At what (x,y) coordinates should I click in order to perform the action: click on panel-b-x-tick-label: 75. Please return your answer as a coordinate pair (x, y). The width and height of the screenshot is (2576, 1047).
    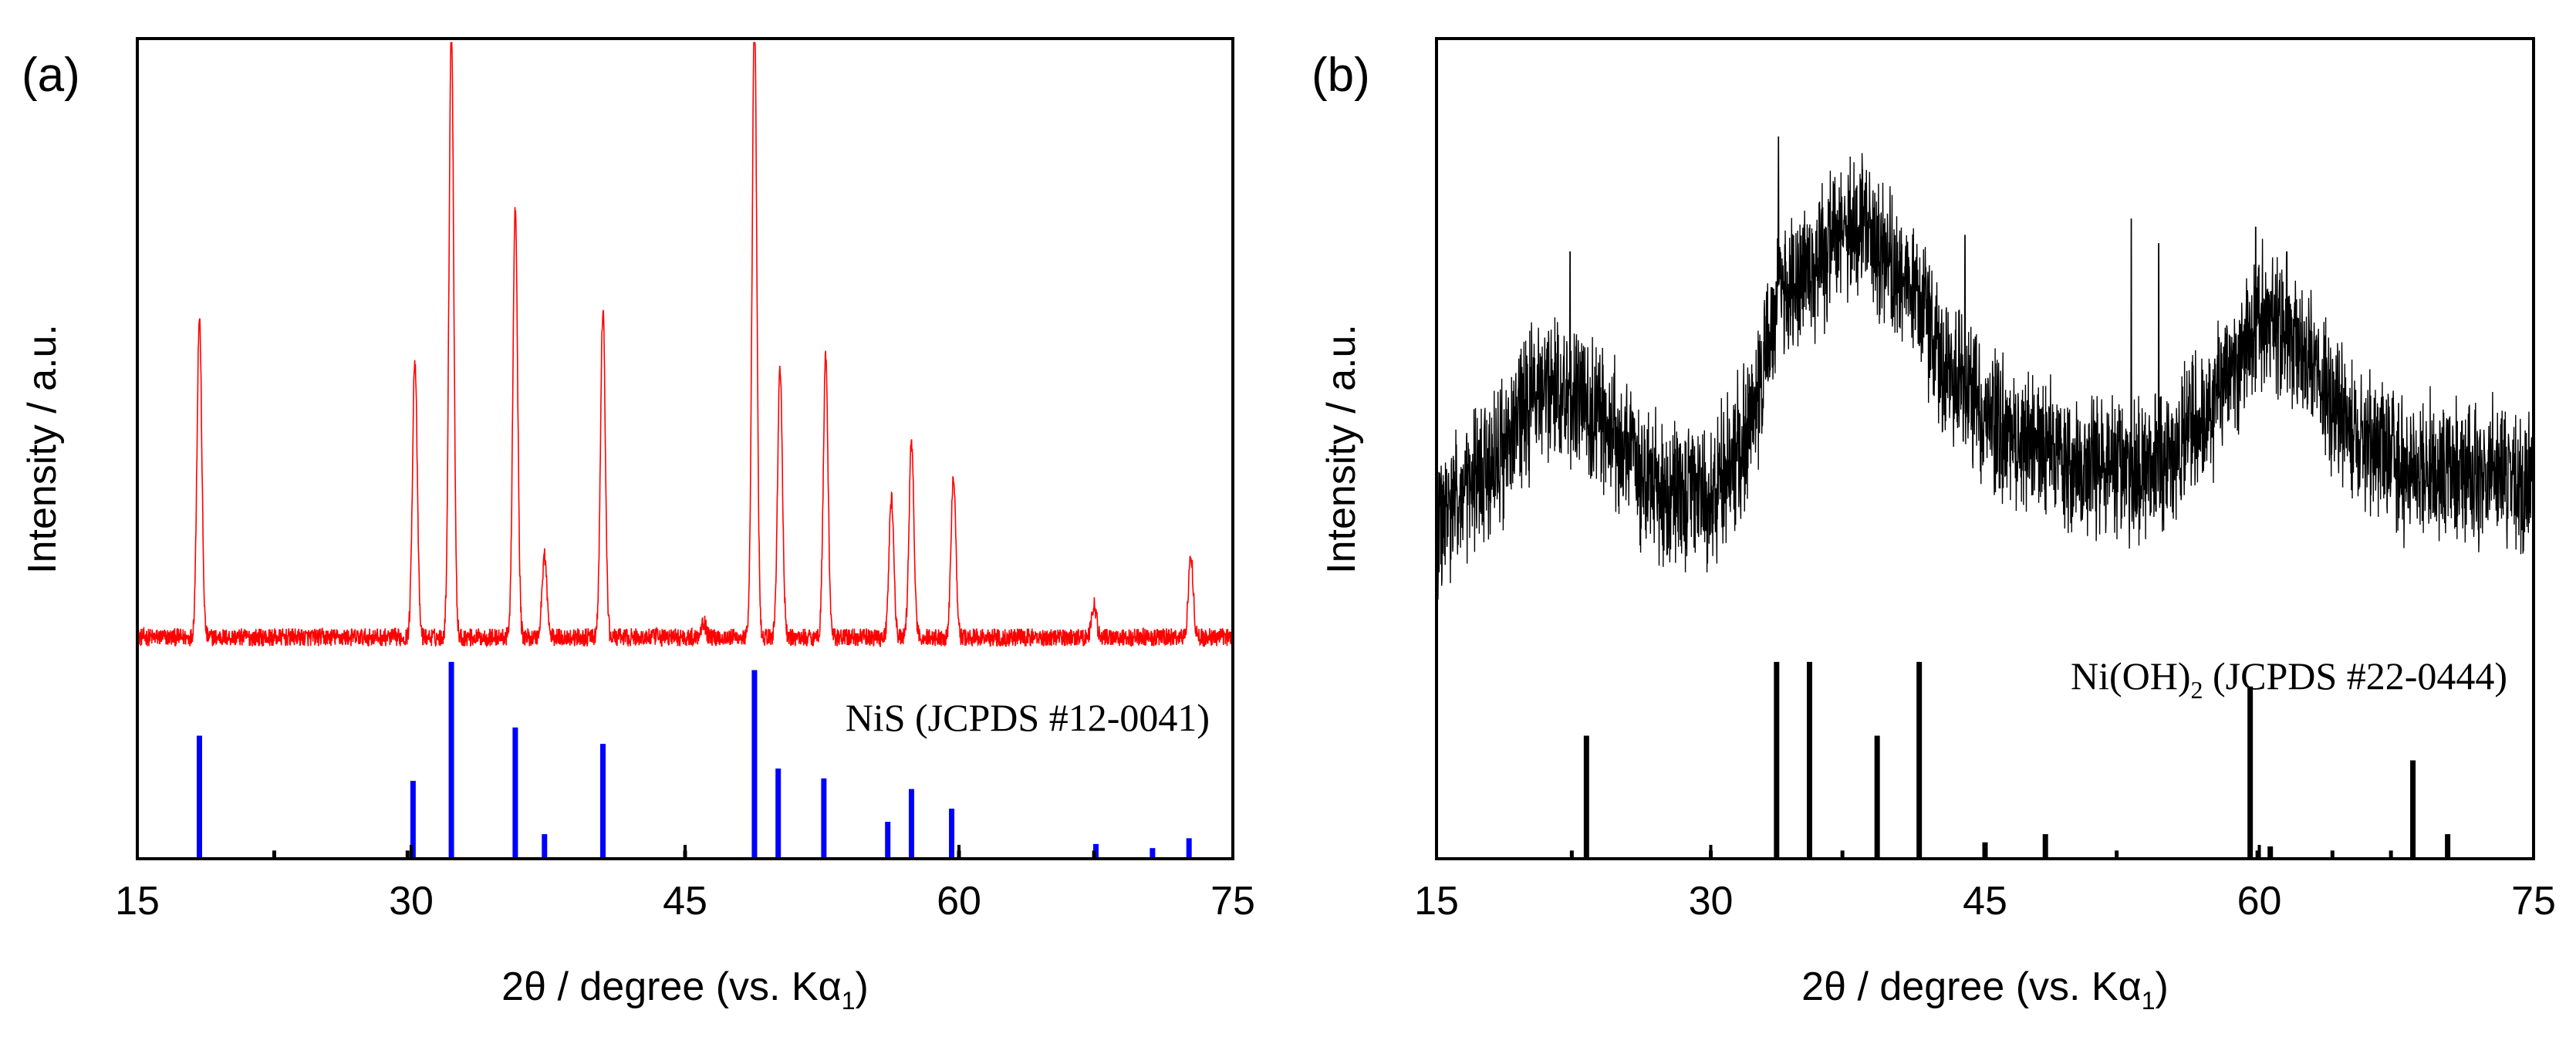
    Looking at the image, I should click on (2534, 901).